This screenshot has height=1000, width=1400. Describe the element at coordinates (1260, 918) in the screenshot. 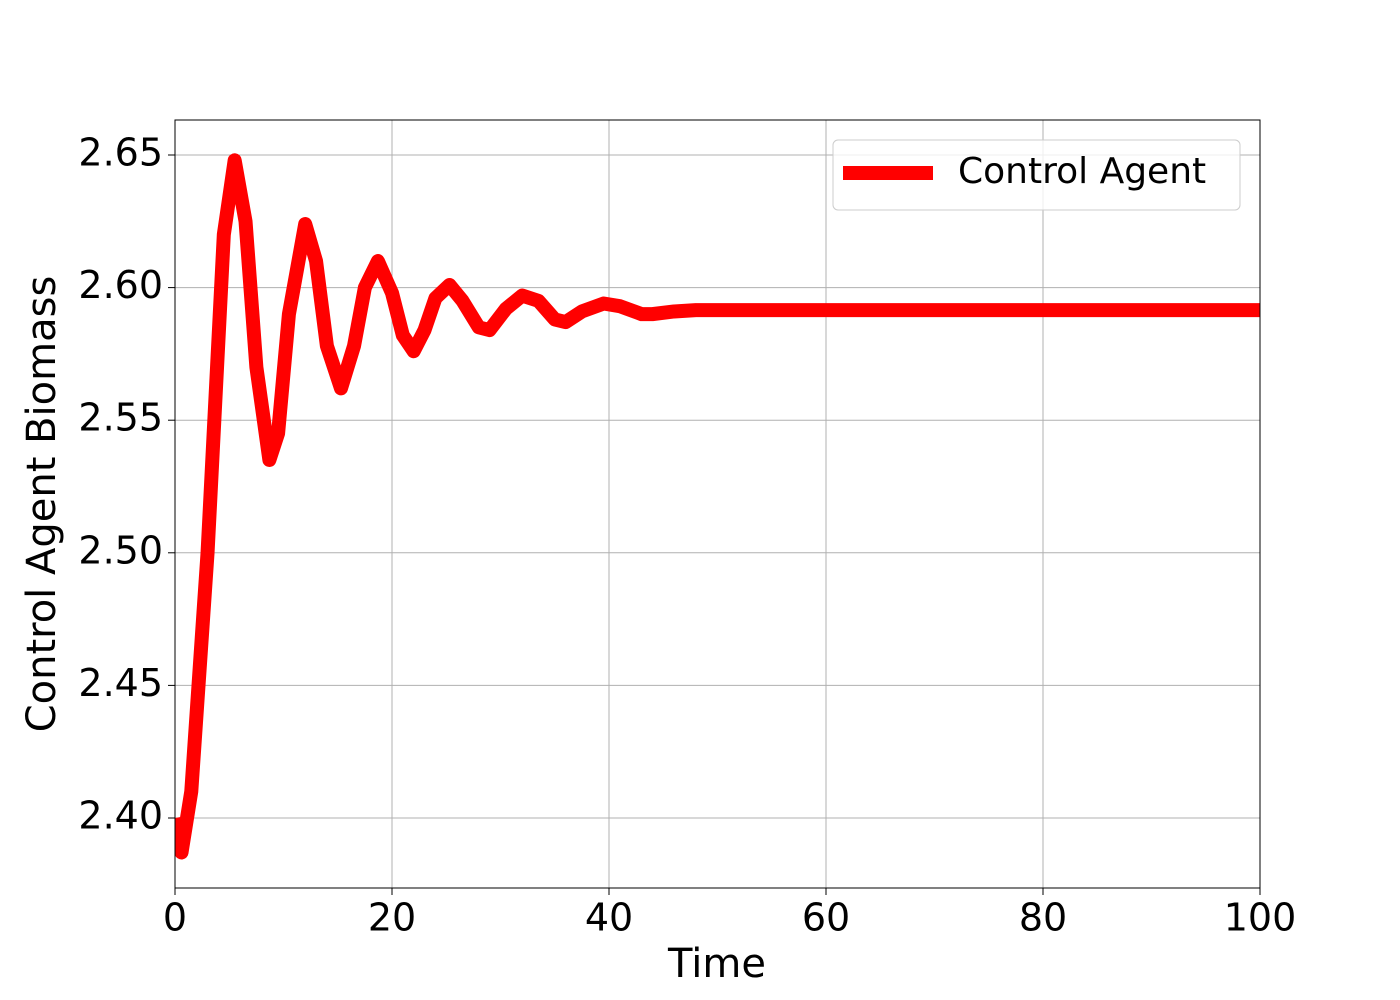

I see `x-tick-label: 100` at that location.